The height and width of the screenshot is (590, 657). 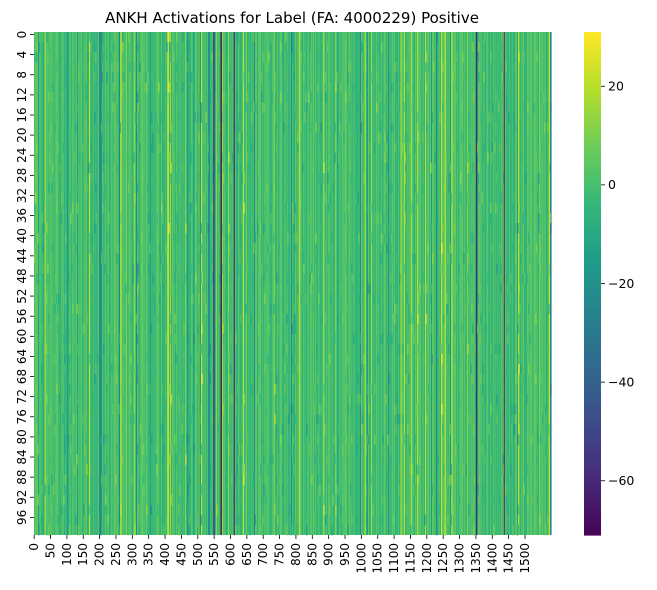 What do you see at coordinates (22, 94) in the screenshot?
I see `y-tick-label: 12` at bounding box center [22, 94].